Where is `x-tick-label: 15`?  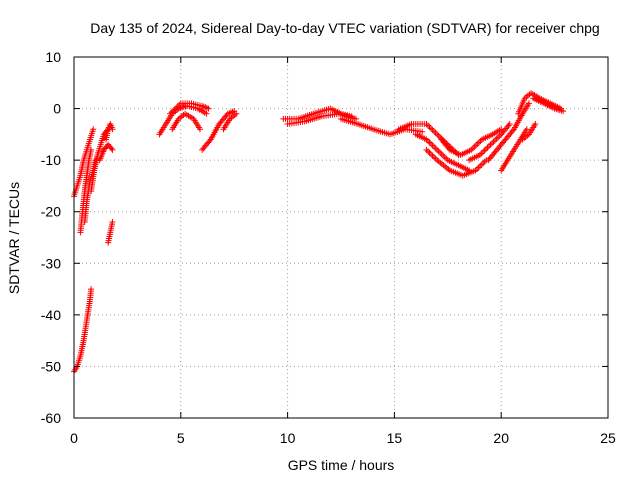 x-tick-label: 15 is located at coordinates (395, 438).